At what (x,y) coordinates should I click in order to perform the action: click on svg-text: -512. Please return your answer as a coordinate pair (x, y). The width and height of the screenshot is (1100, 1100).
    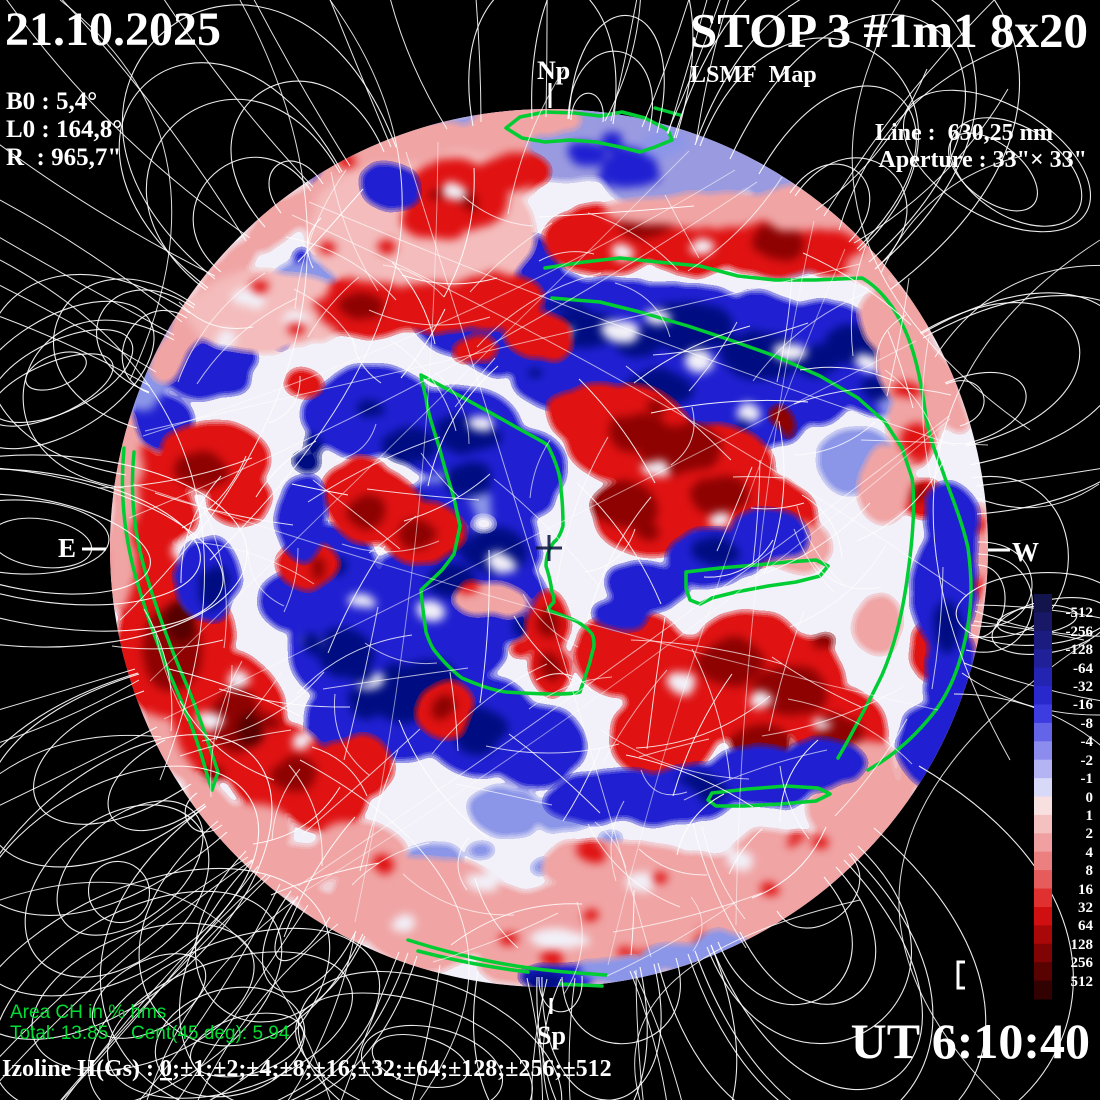
    Looking at the image, I should click on (1080, 613).